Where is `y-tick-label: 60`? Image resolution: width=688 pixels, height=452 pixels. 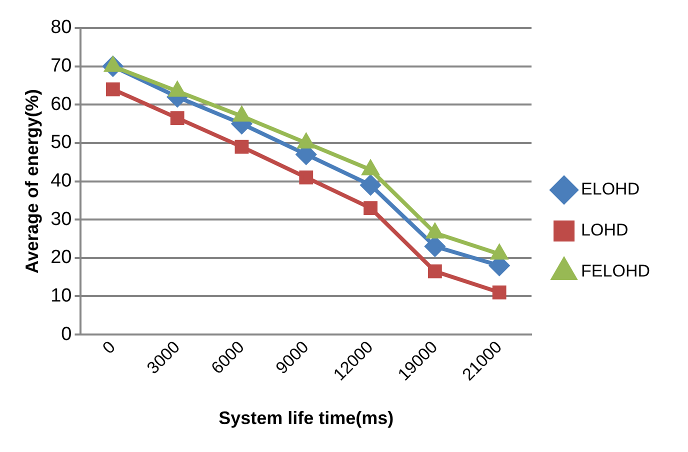 y-tick-label: 60 is located at coordinates (61, 104).